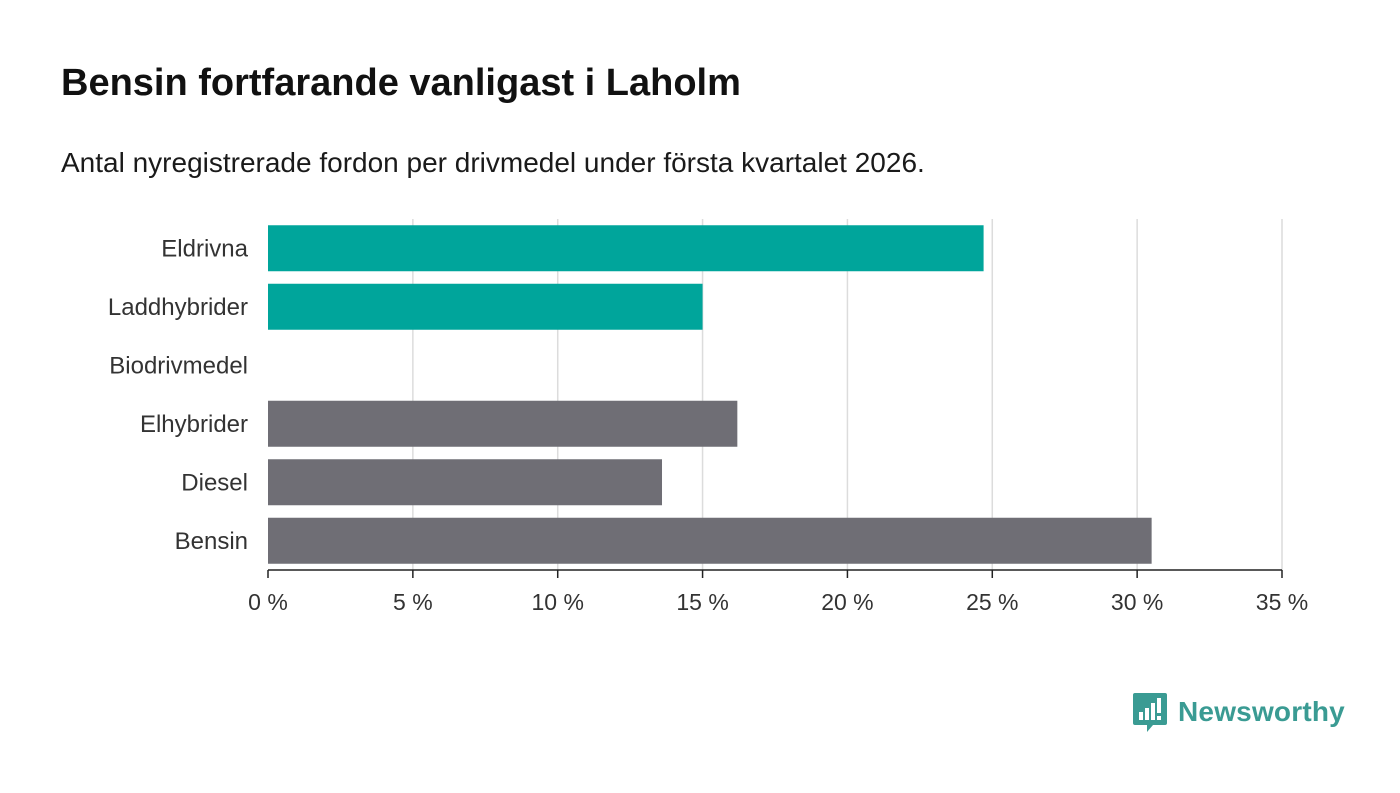 This screenshot has width=1400, height=793. I want to click on category-label: Biodrivmedel, so click(178, 365).